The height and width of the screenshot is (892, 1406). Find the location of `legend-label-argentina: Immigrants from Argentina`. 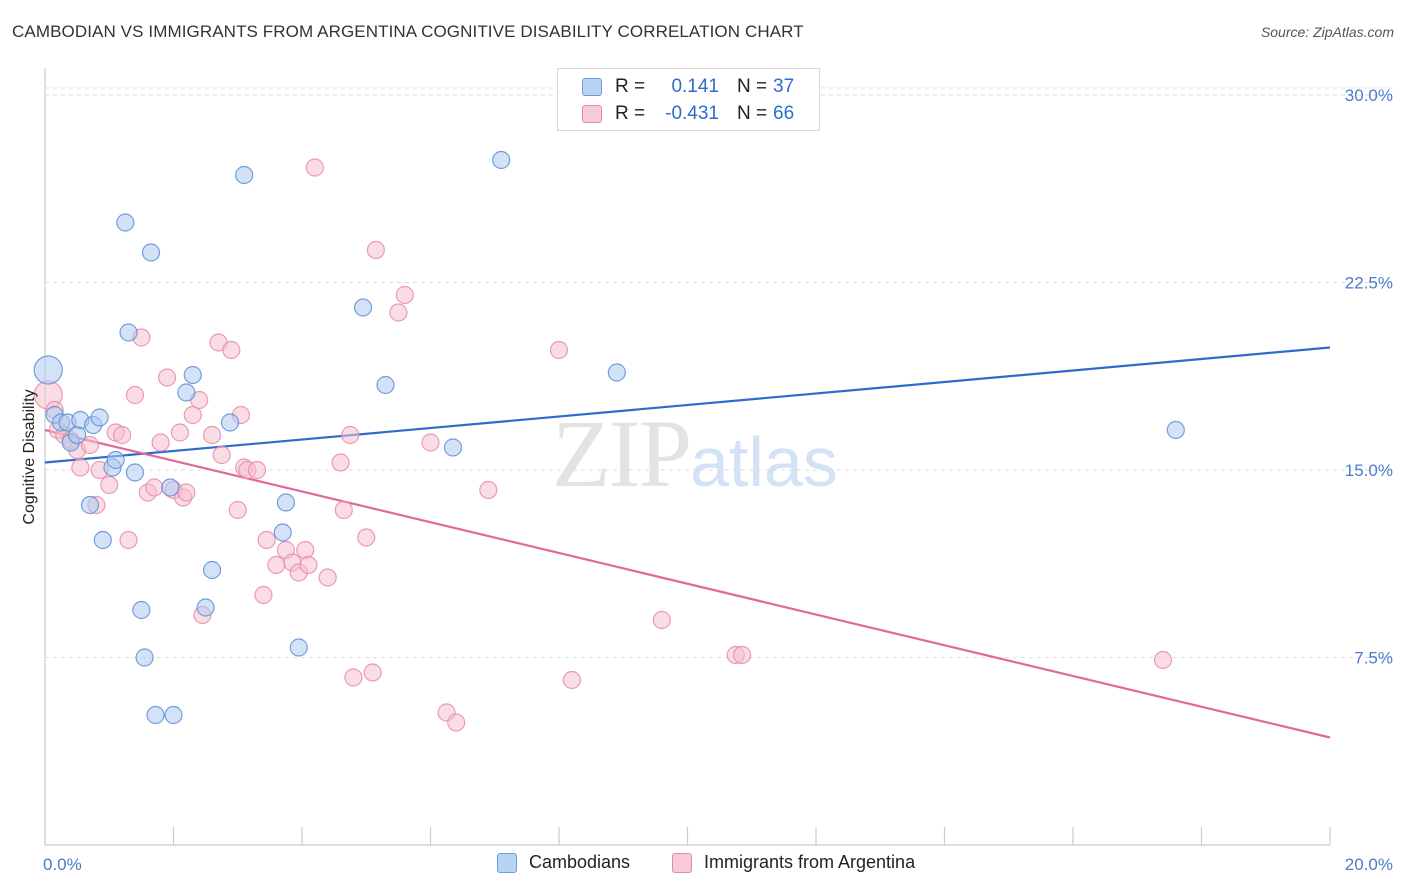

legend-label-argentina: Immigrants from Argentina is located at coordinates (810, 862).